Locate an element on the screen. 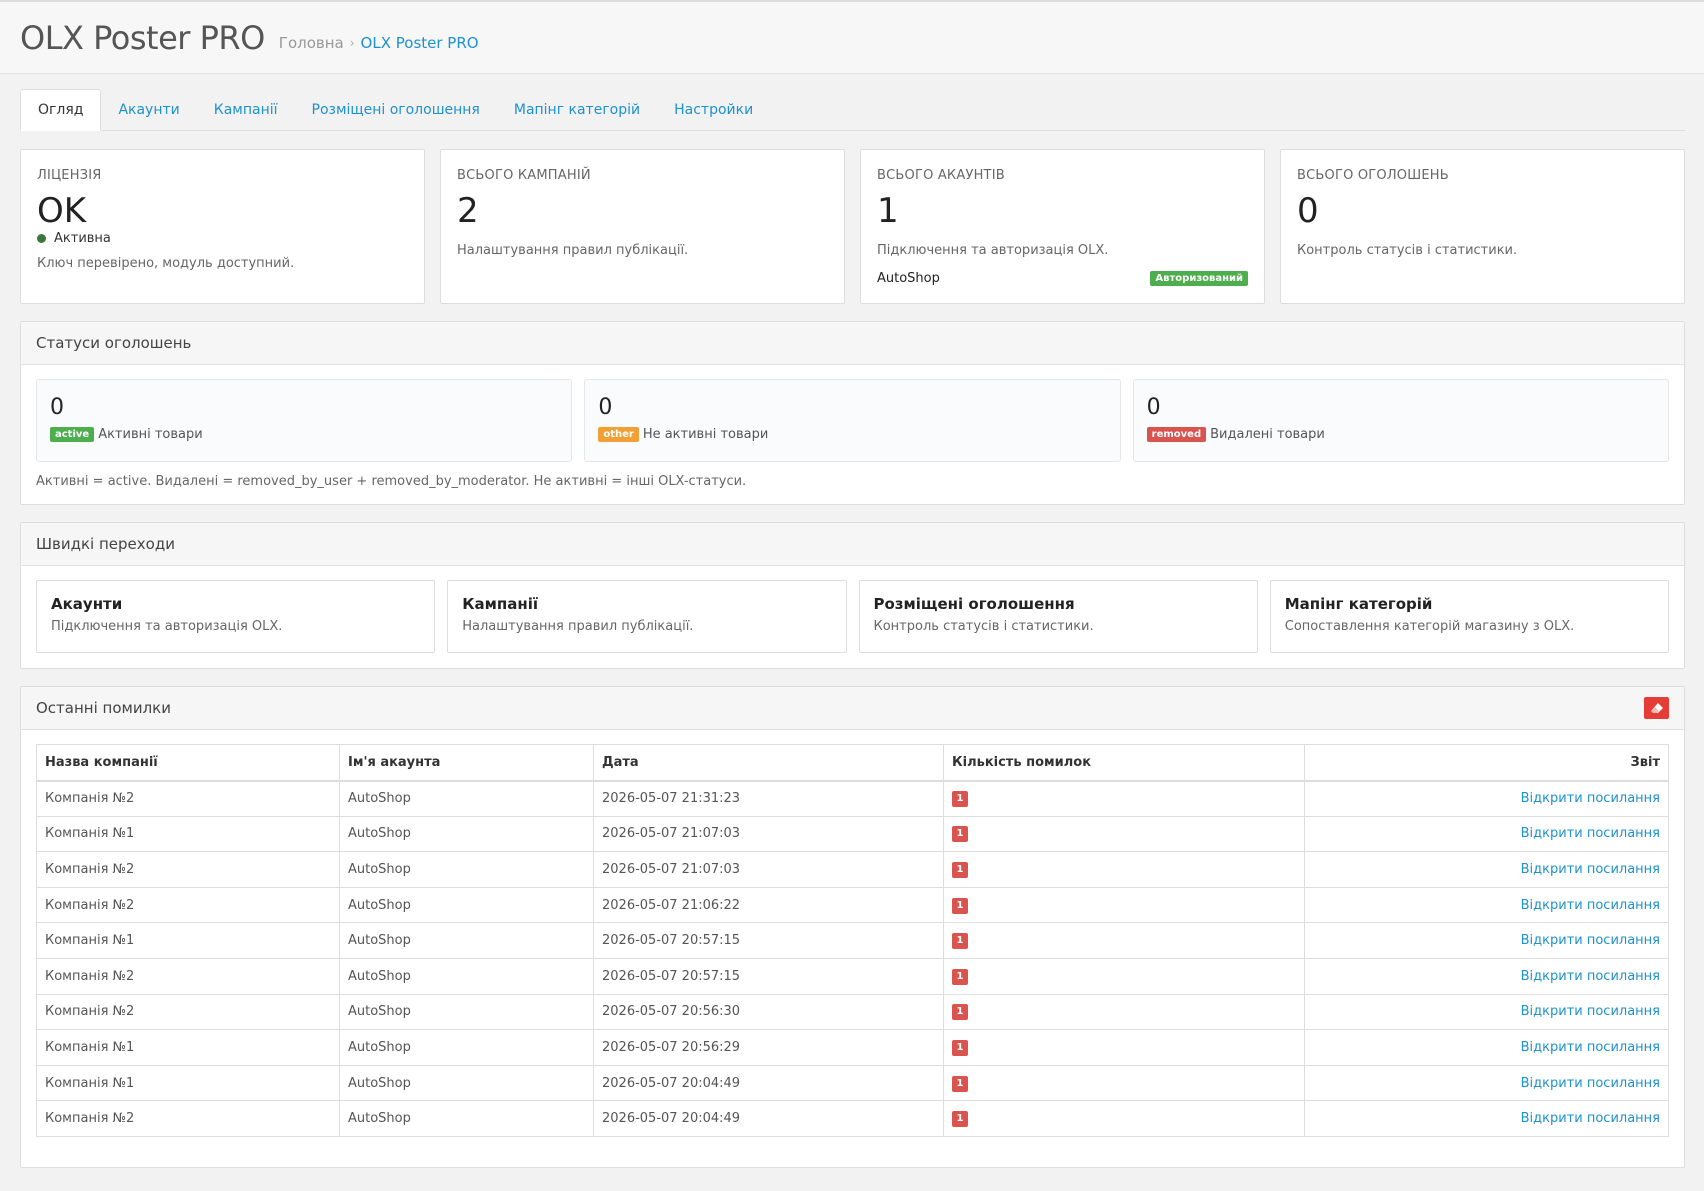 The height and width of the screenshot is (1191, 1704). quick-link-sub: Підключення та авторизація OLX. is located at coordinates (167, 626).